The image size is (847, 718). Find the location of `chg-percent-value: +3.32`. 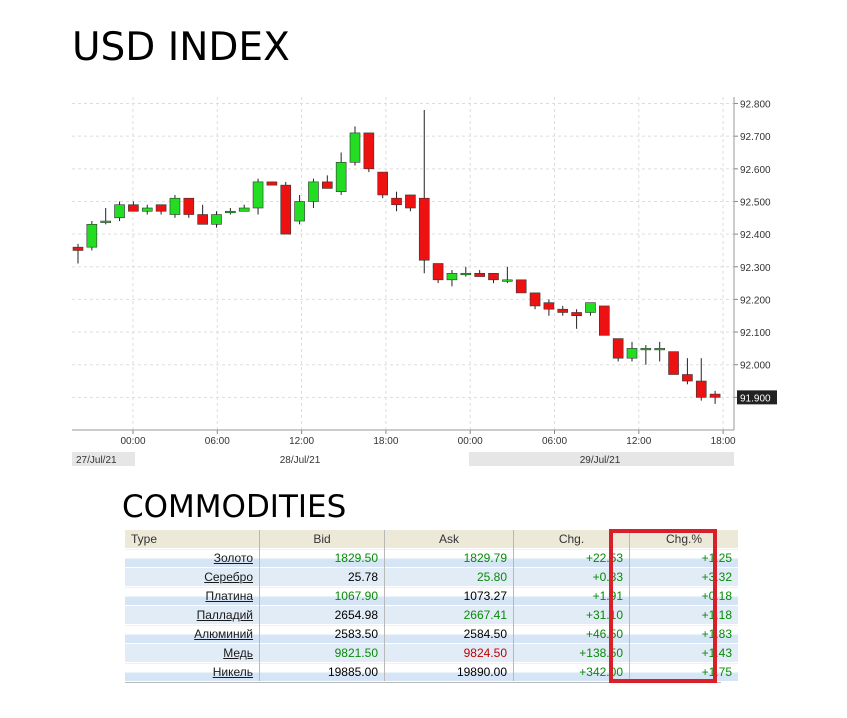

chg-percent-value: +3.32 is located at coordinates (683, 577).